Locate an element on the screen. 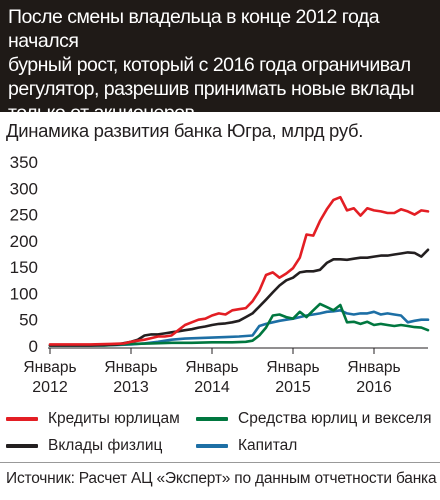 The image size is (440, 500). legend-swatch-loans is located at coordinates (22, 418).